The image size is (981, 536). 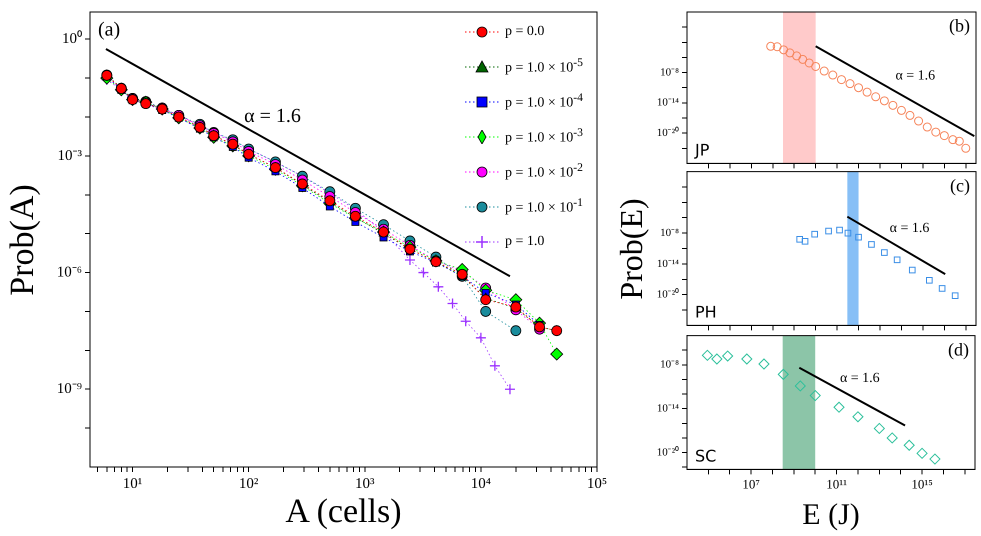 What do you see at coordinates (751, 484) in the screenshot?
I see `x-tick-label: 10⁷` at bounding box center [751, 484].